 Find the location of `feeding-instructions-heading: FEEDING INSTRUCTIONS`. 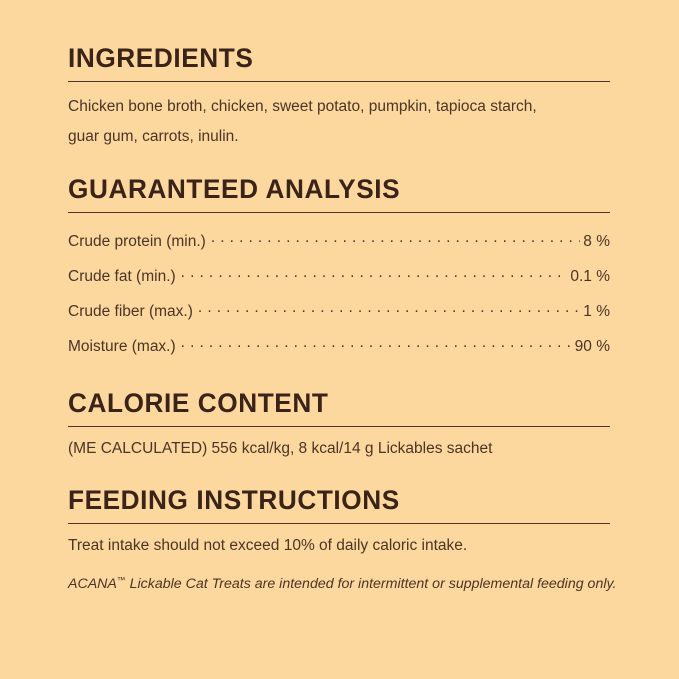

feeding-instructions-heading: FEEDING INSTRUCTIONS is located at coordinates (234, 500).